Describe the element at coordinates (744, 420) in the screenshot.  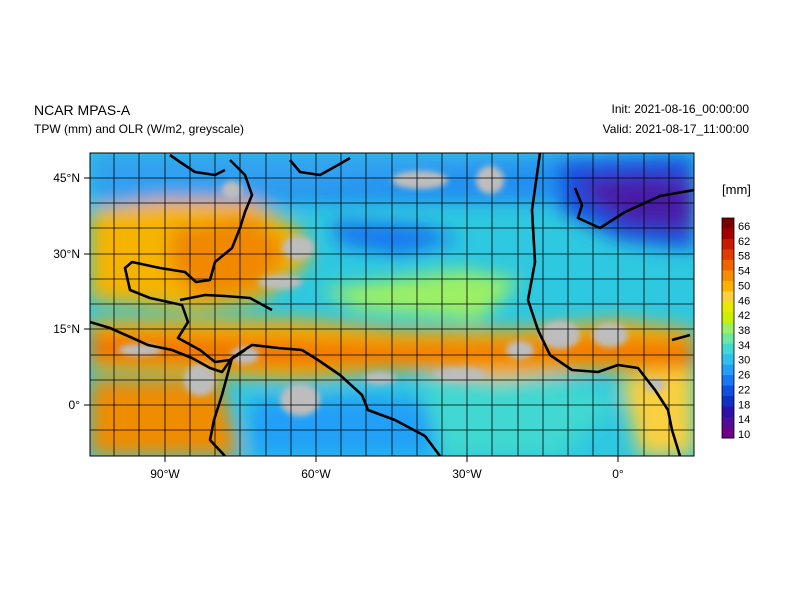
I see `colorbar-label: 14` at that location.